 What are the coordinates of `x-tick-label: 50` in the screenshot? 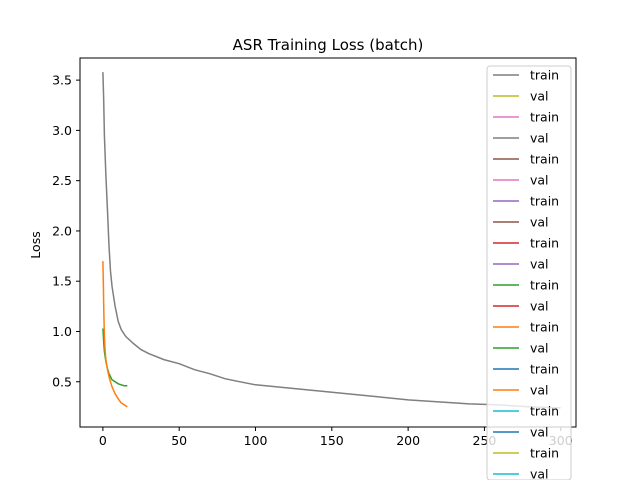 It's located at (179, 440).